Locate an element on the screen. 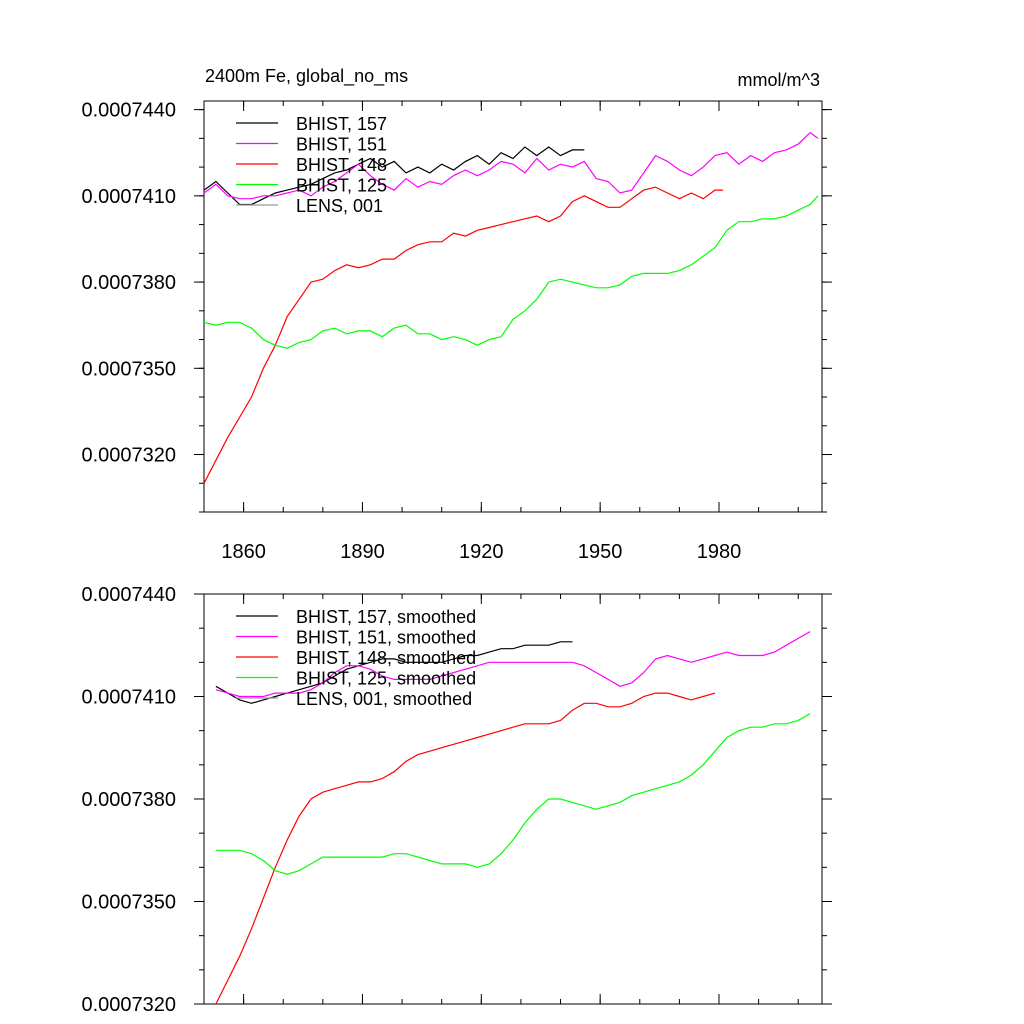 This screenshot has width=1024, height=1024. legend-label: BHIST, 157, smoothed is located at coordinates (386, 617).